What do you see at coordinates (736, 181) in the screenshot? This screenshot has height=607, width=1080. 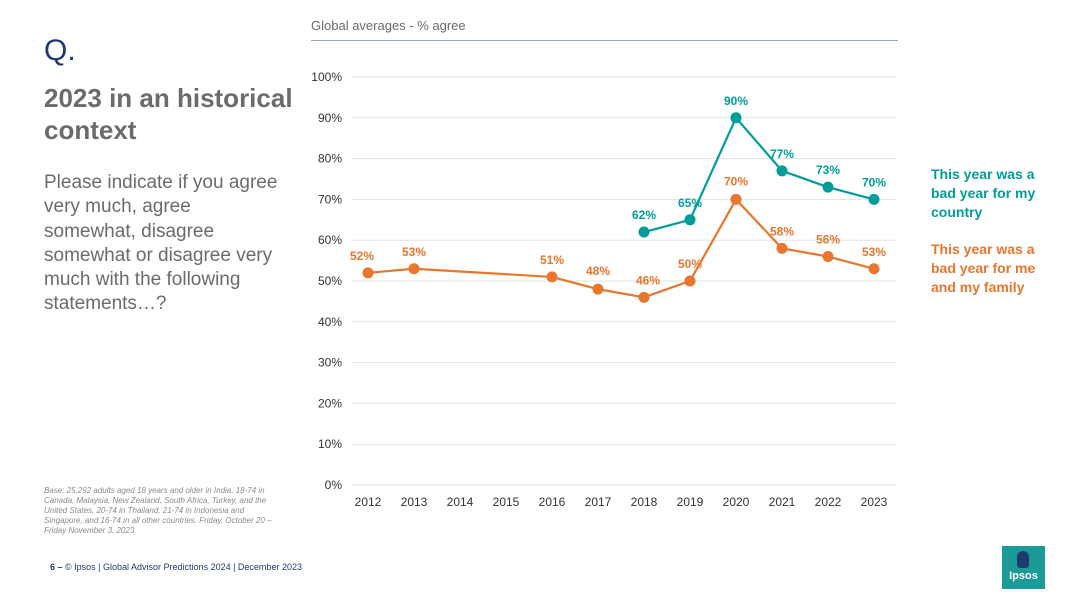 I see `data-label-family: 70%` at bounding box center [736, 181].